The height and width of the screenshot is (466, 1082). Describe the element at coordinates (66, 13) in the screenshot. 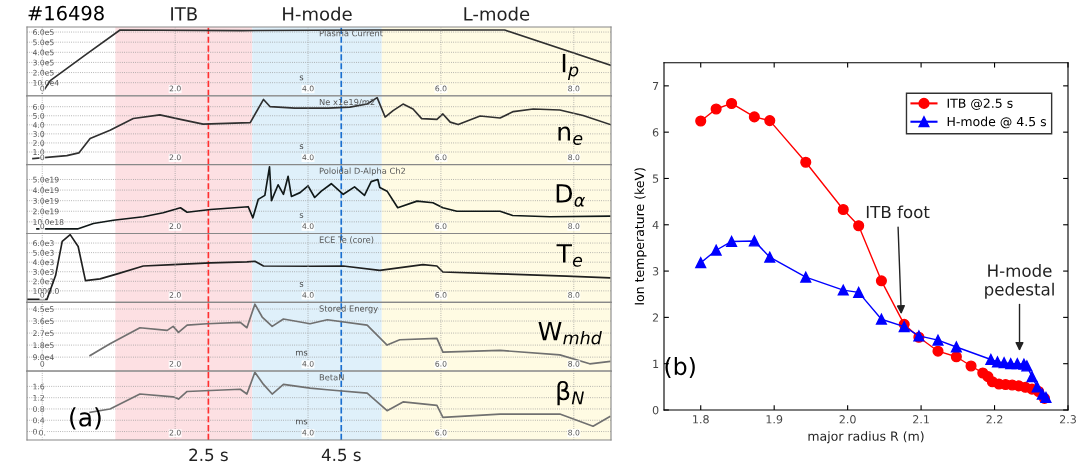

I see `chart-title: #16498` at that location.